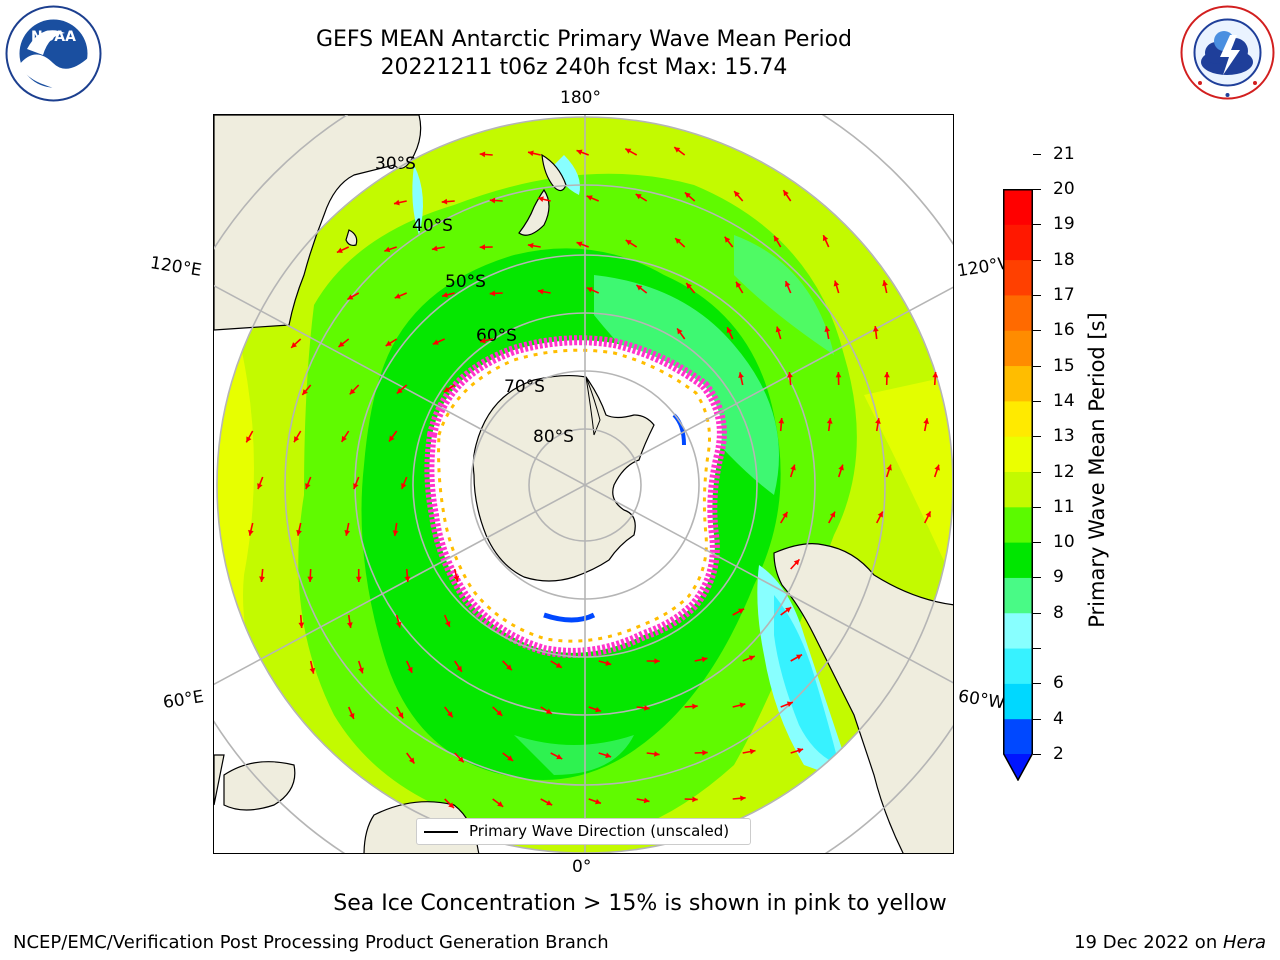 This screenshot has height=960, width=1280. I want to click on lat-label-40s: 40°S, so click(432, 226).